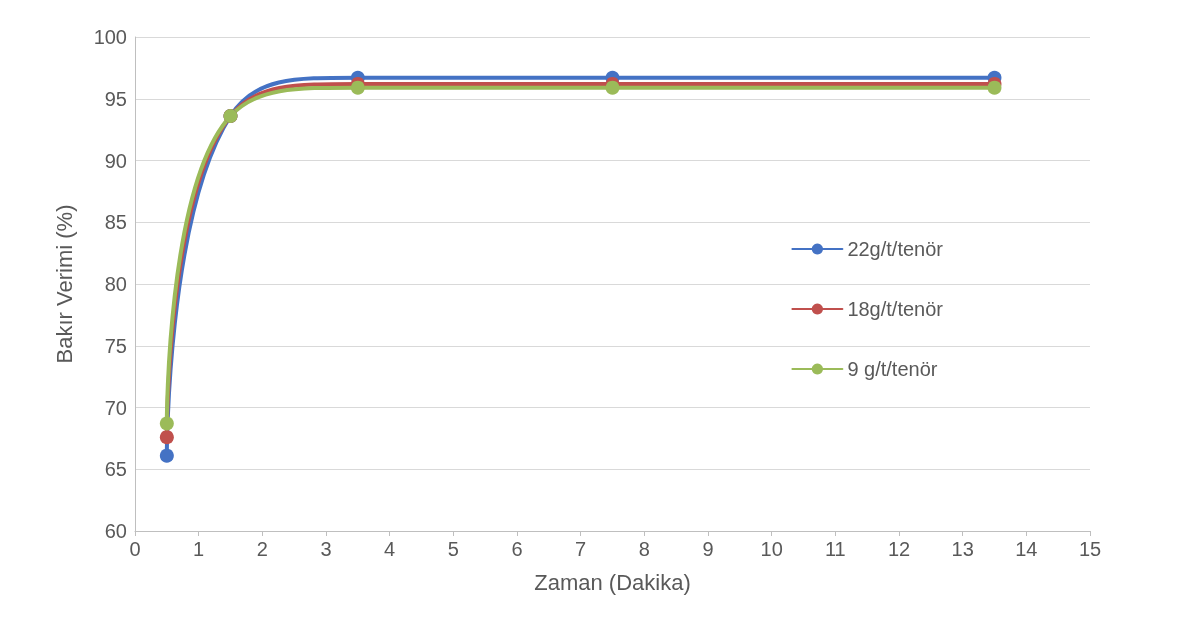  Describe the element at coordinates (115, 469) in the screenshot. I see `y-tick-label: 65` at that location.